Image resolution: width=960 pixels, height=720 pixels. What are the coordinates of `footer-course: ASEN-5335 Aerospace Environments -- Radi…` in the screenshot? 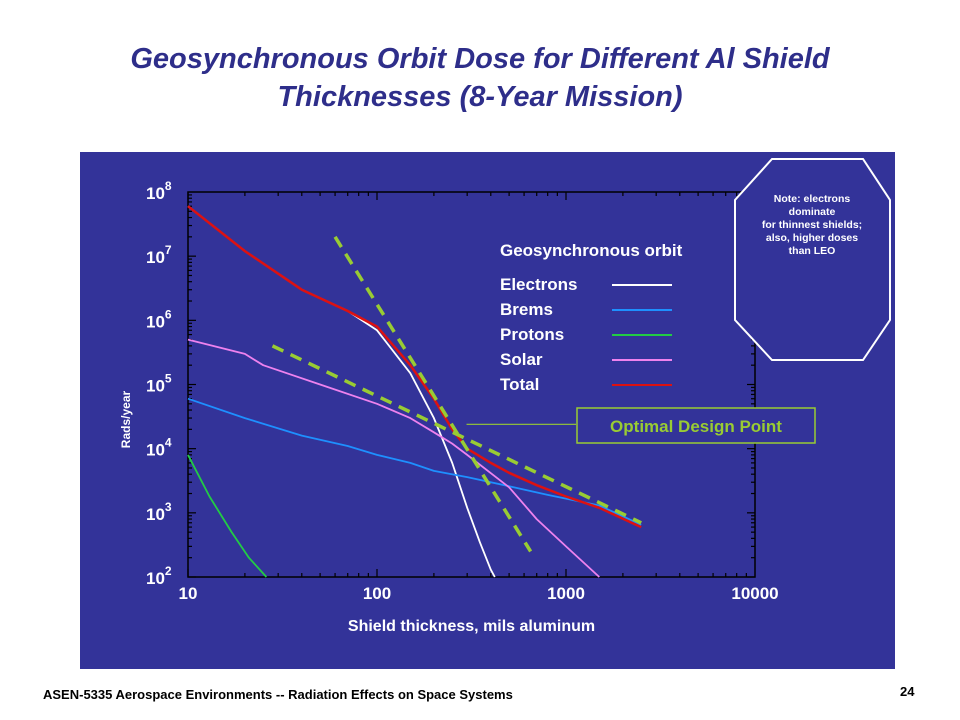 It's located at (278, 694).